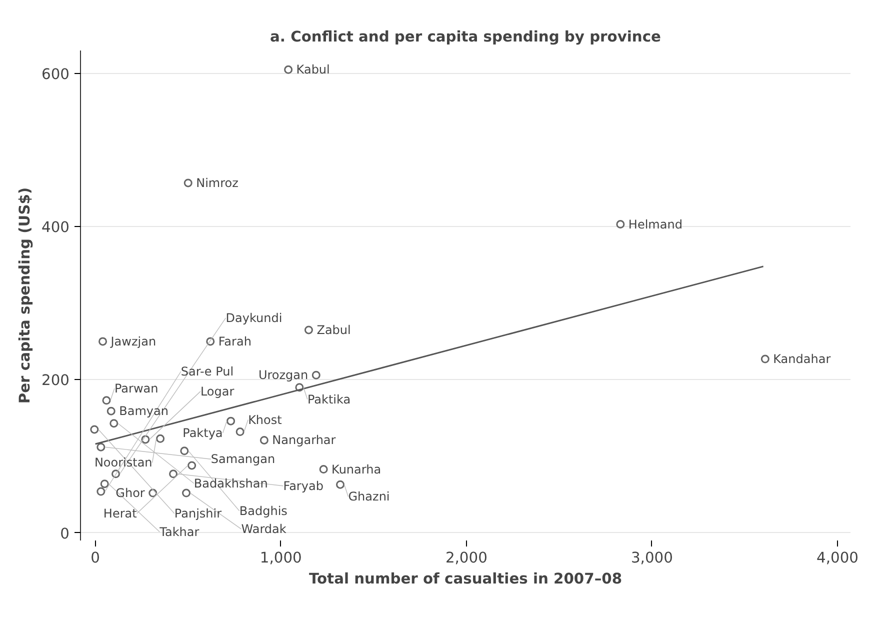 Image resolution: width=880 pixels, height=621 pixels. I want to click on x-tick-label: 1,000, so click(281, 558).